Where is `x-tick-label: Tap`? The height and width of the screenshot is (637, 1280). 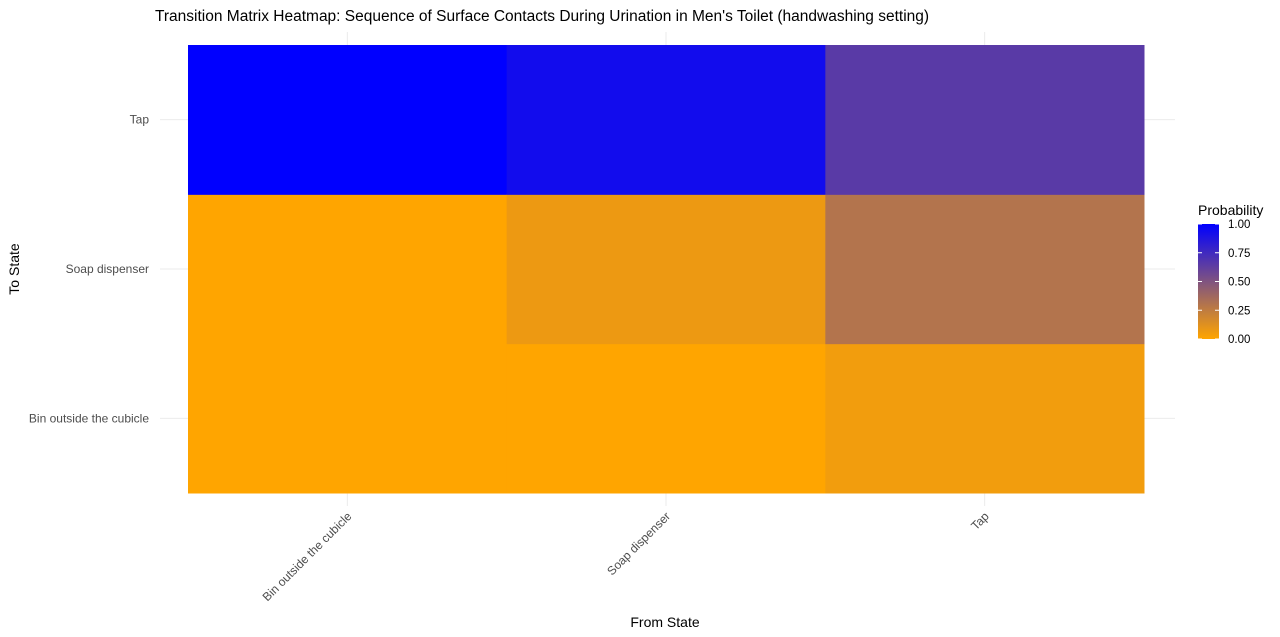
x-tick-label: Tap is located at coordinates (980, 521).